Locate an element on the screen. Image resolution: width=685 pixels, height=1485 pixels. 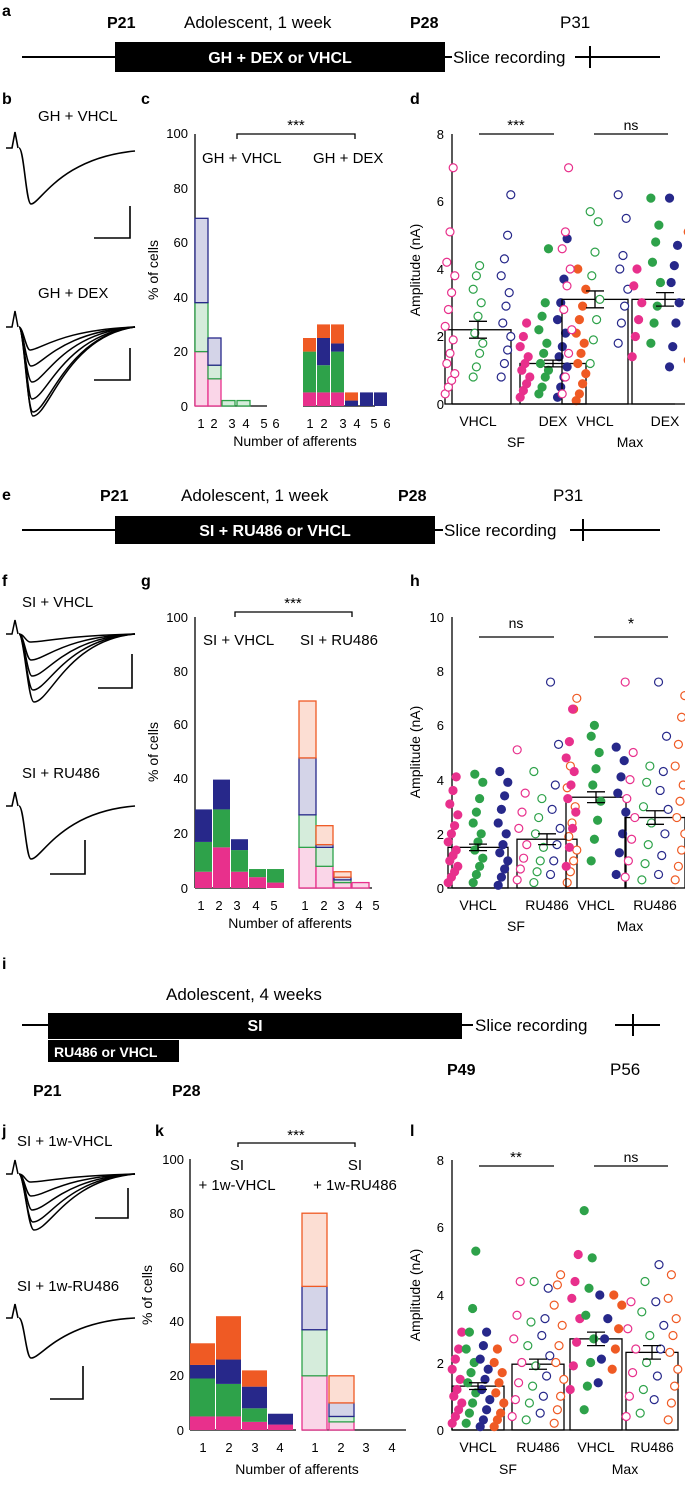
timeline-a-period: Adolescent, 1 week is located at coordinates (258, 22).